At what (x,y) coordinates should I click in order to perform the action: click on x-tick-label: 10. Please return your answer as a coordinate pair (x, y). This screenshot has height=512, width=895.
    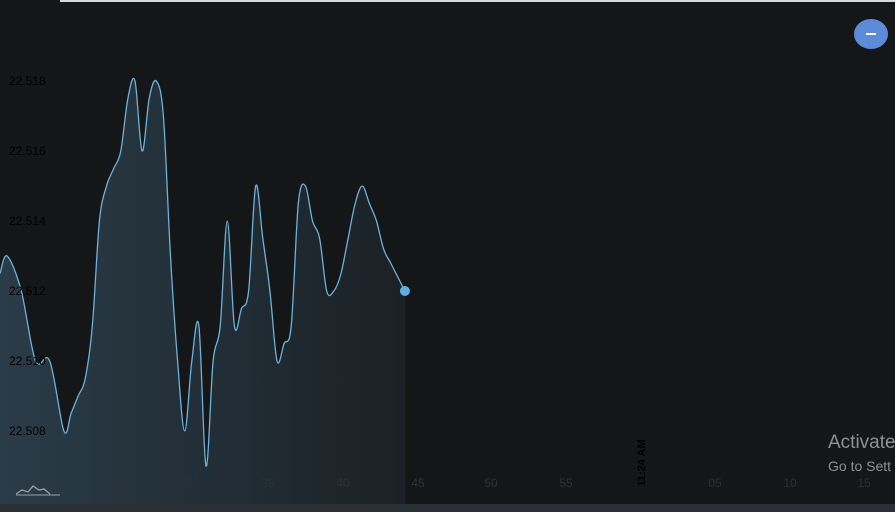
    Looking at the image, I should click on (790, 483).